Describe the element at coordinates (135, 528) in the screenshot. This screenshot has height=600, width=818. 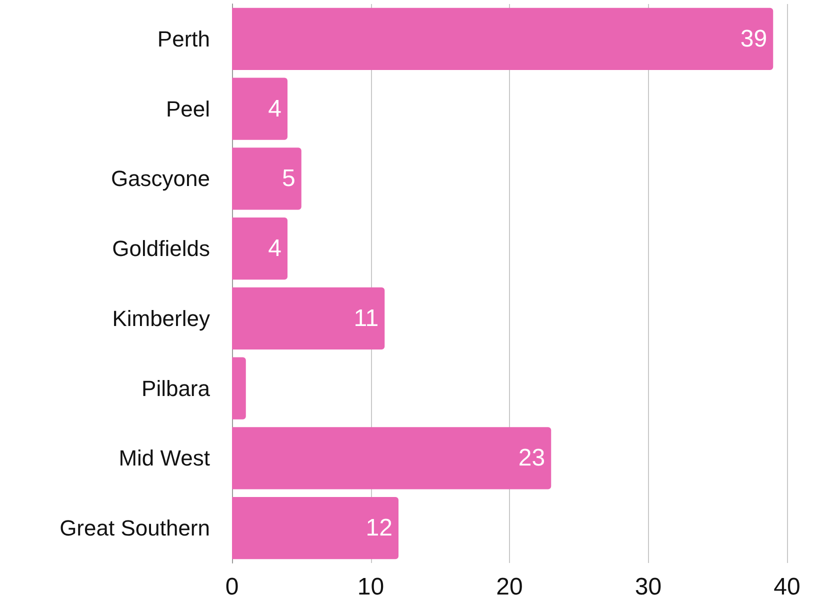
I see `y-tick-label: Great Southern` at that location.